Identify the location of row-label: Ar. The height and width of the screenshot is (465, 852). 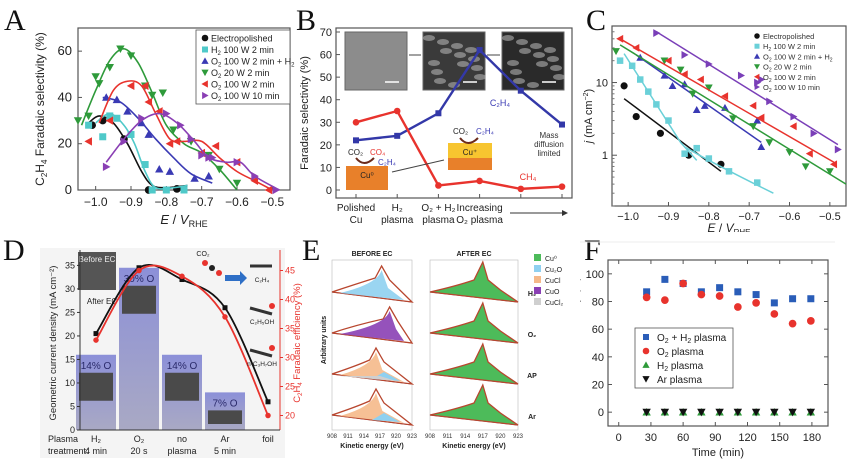
(532, 417).